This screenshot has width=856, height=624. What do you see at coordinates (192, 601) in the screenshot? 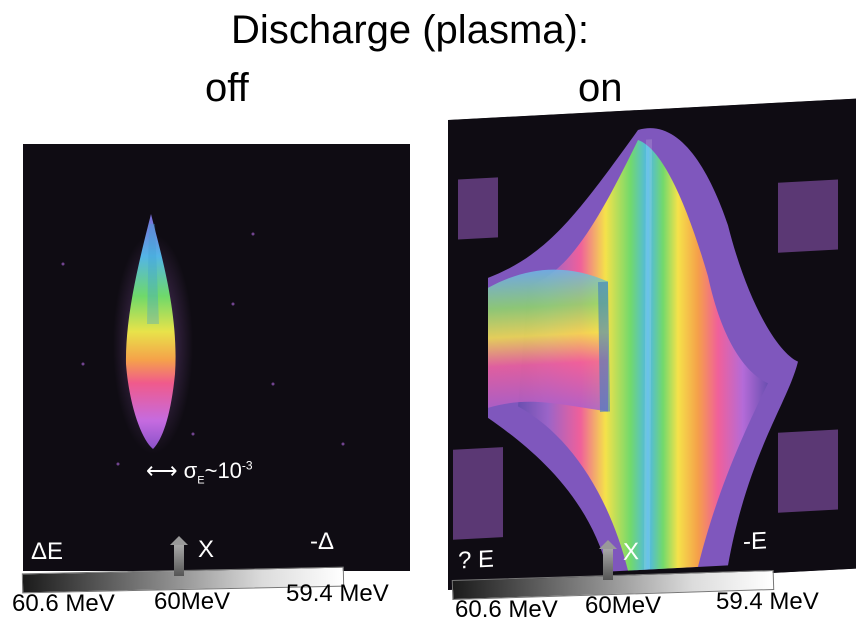
I see `off-energy-center: 60MeV` at bounding box center [192, 601].